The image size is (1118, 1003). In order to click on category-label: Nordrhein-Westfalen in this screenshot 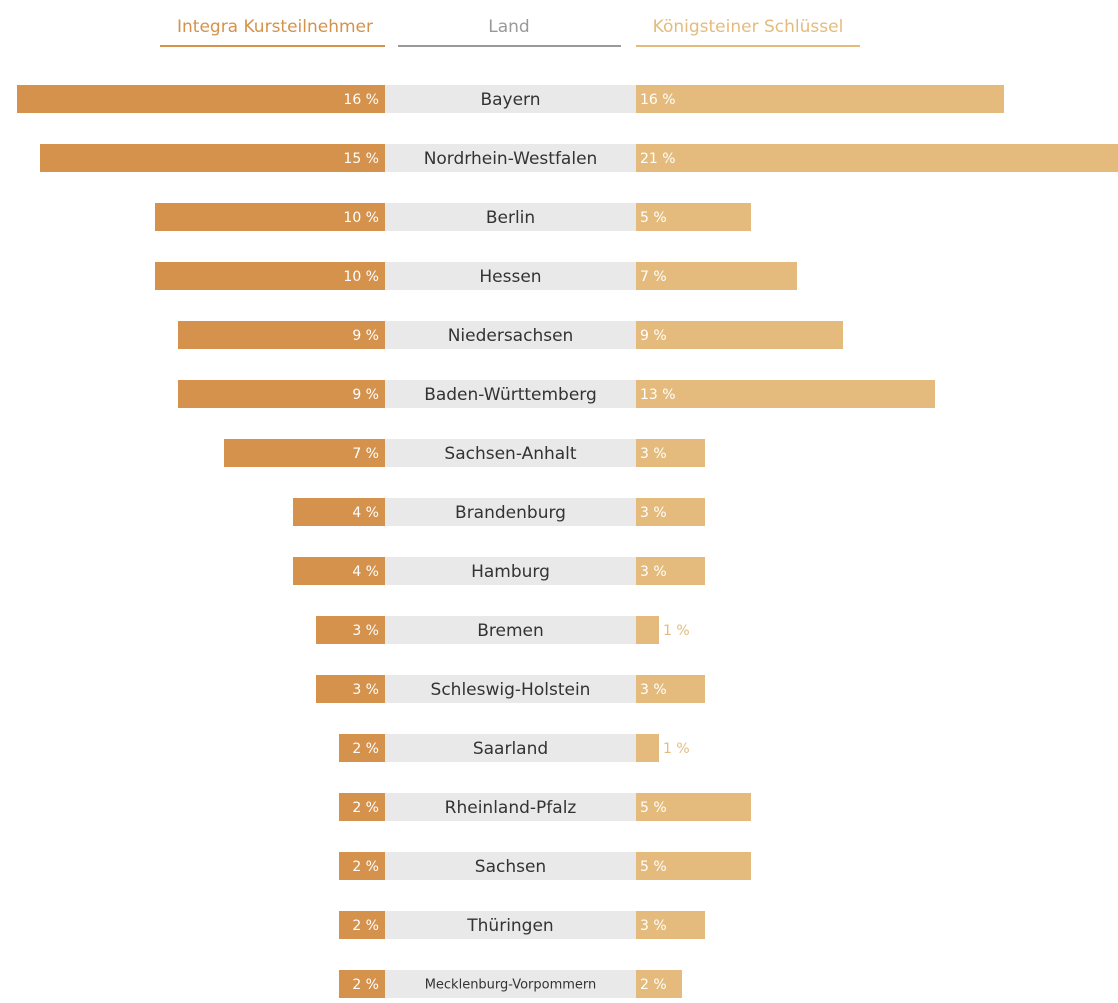, I will do `click(511, 159)`.